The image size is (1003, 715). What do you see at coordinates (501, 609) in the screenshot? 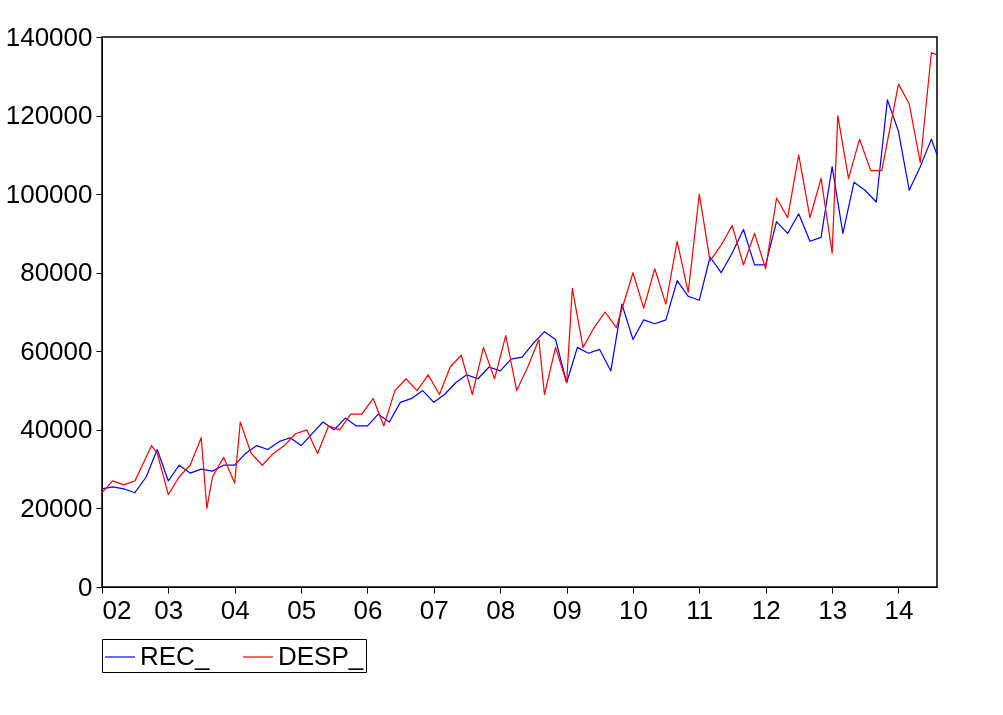
I see `x-tick-label: 08` at bounding box center [501, 609].